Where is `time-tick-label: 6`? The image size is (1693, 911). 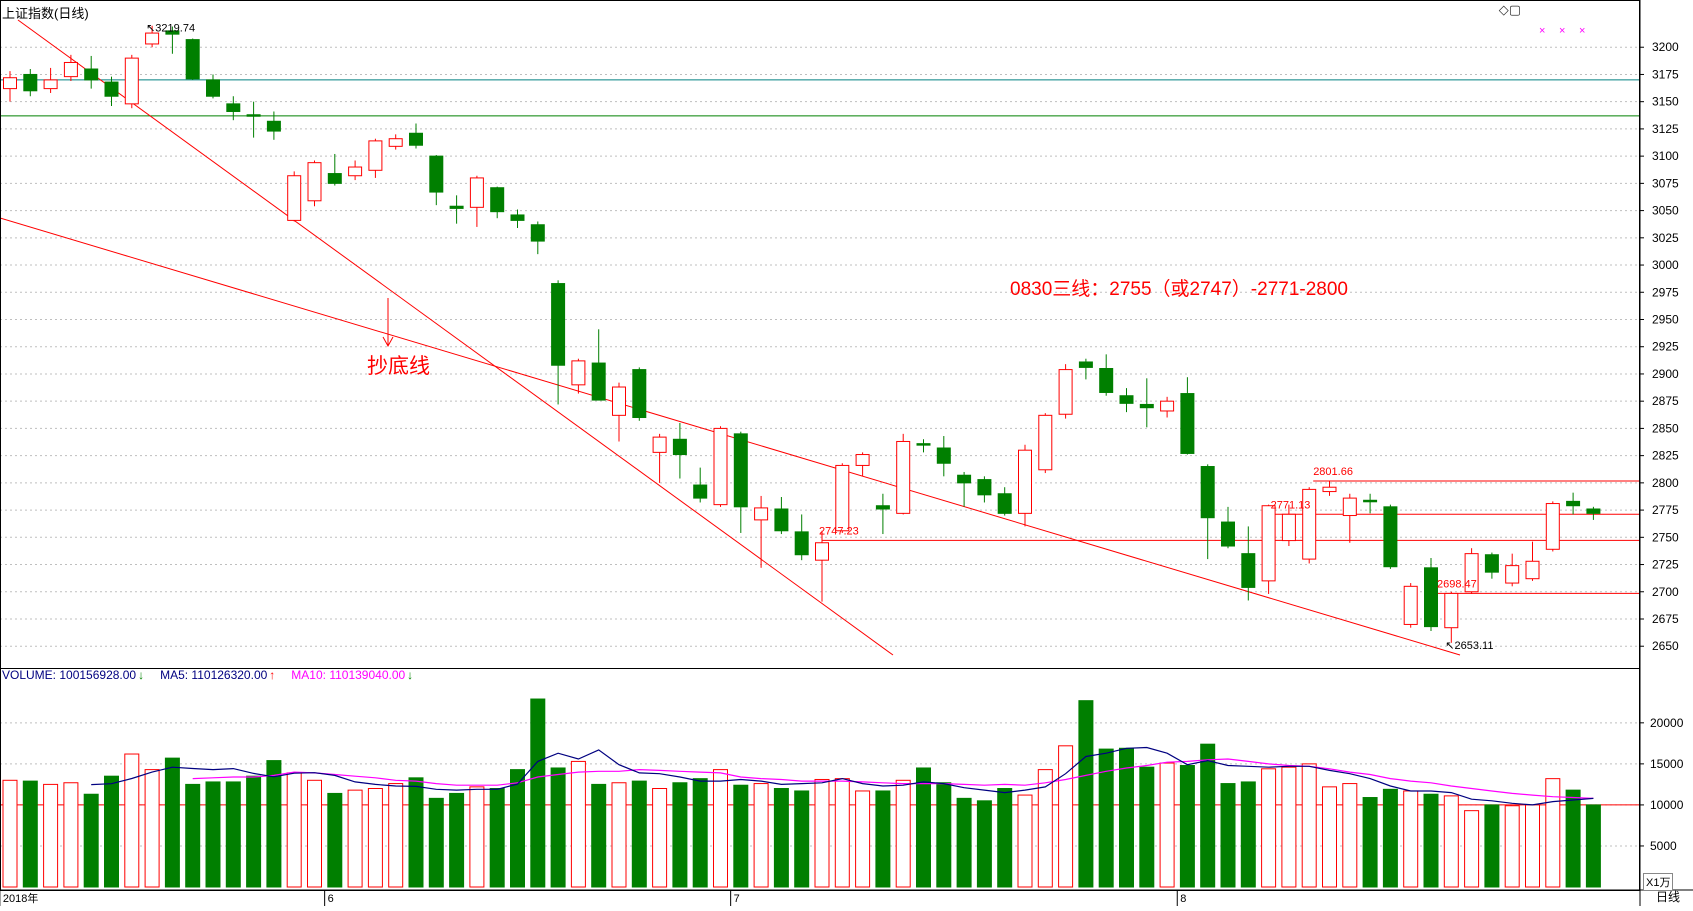
time-tick-label: 6 is located at coordinates (331, 899).